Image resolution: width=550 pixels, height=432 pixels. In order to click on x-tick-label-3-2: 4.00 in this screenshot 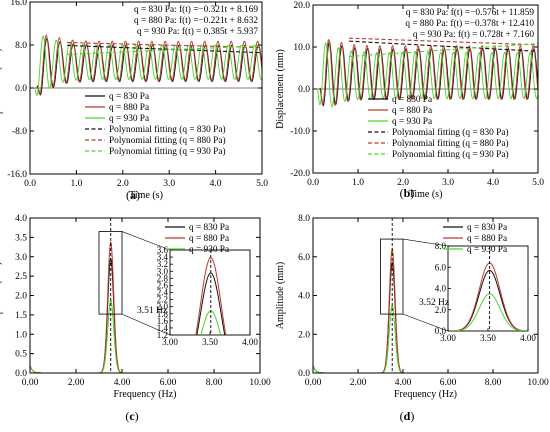, I will do `click(403, 383)`.